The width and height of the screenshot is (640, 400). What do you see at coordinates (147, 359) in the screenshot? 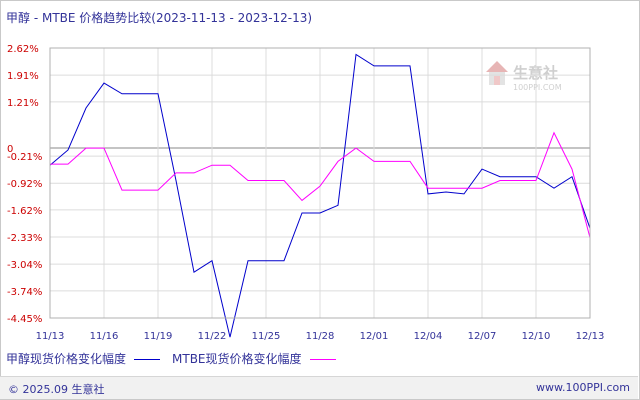
I see `legend-line-methanol` at bounding box center [147, 359].